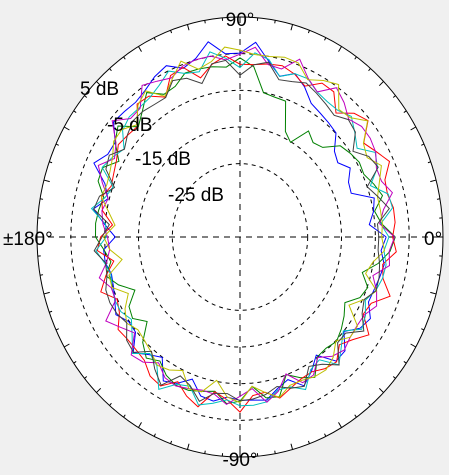  I want to click on ring-label: -15 dB, so click(163, 159).